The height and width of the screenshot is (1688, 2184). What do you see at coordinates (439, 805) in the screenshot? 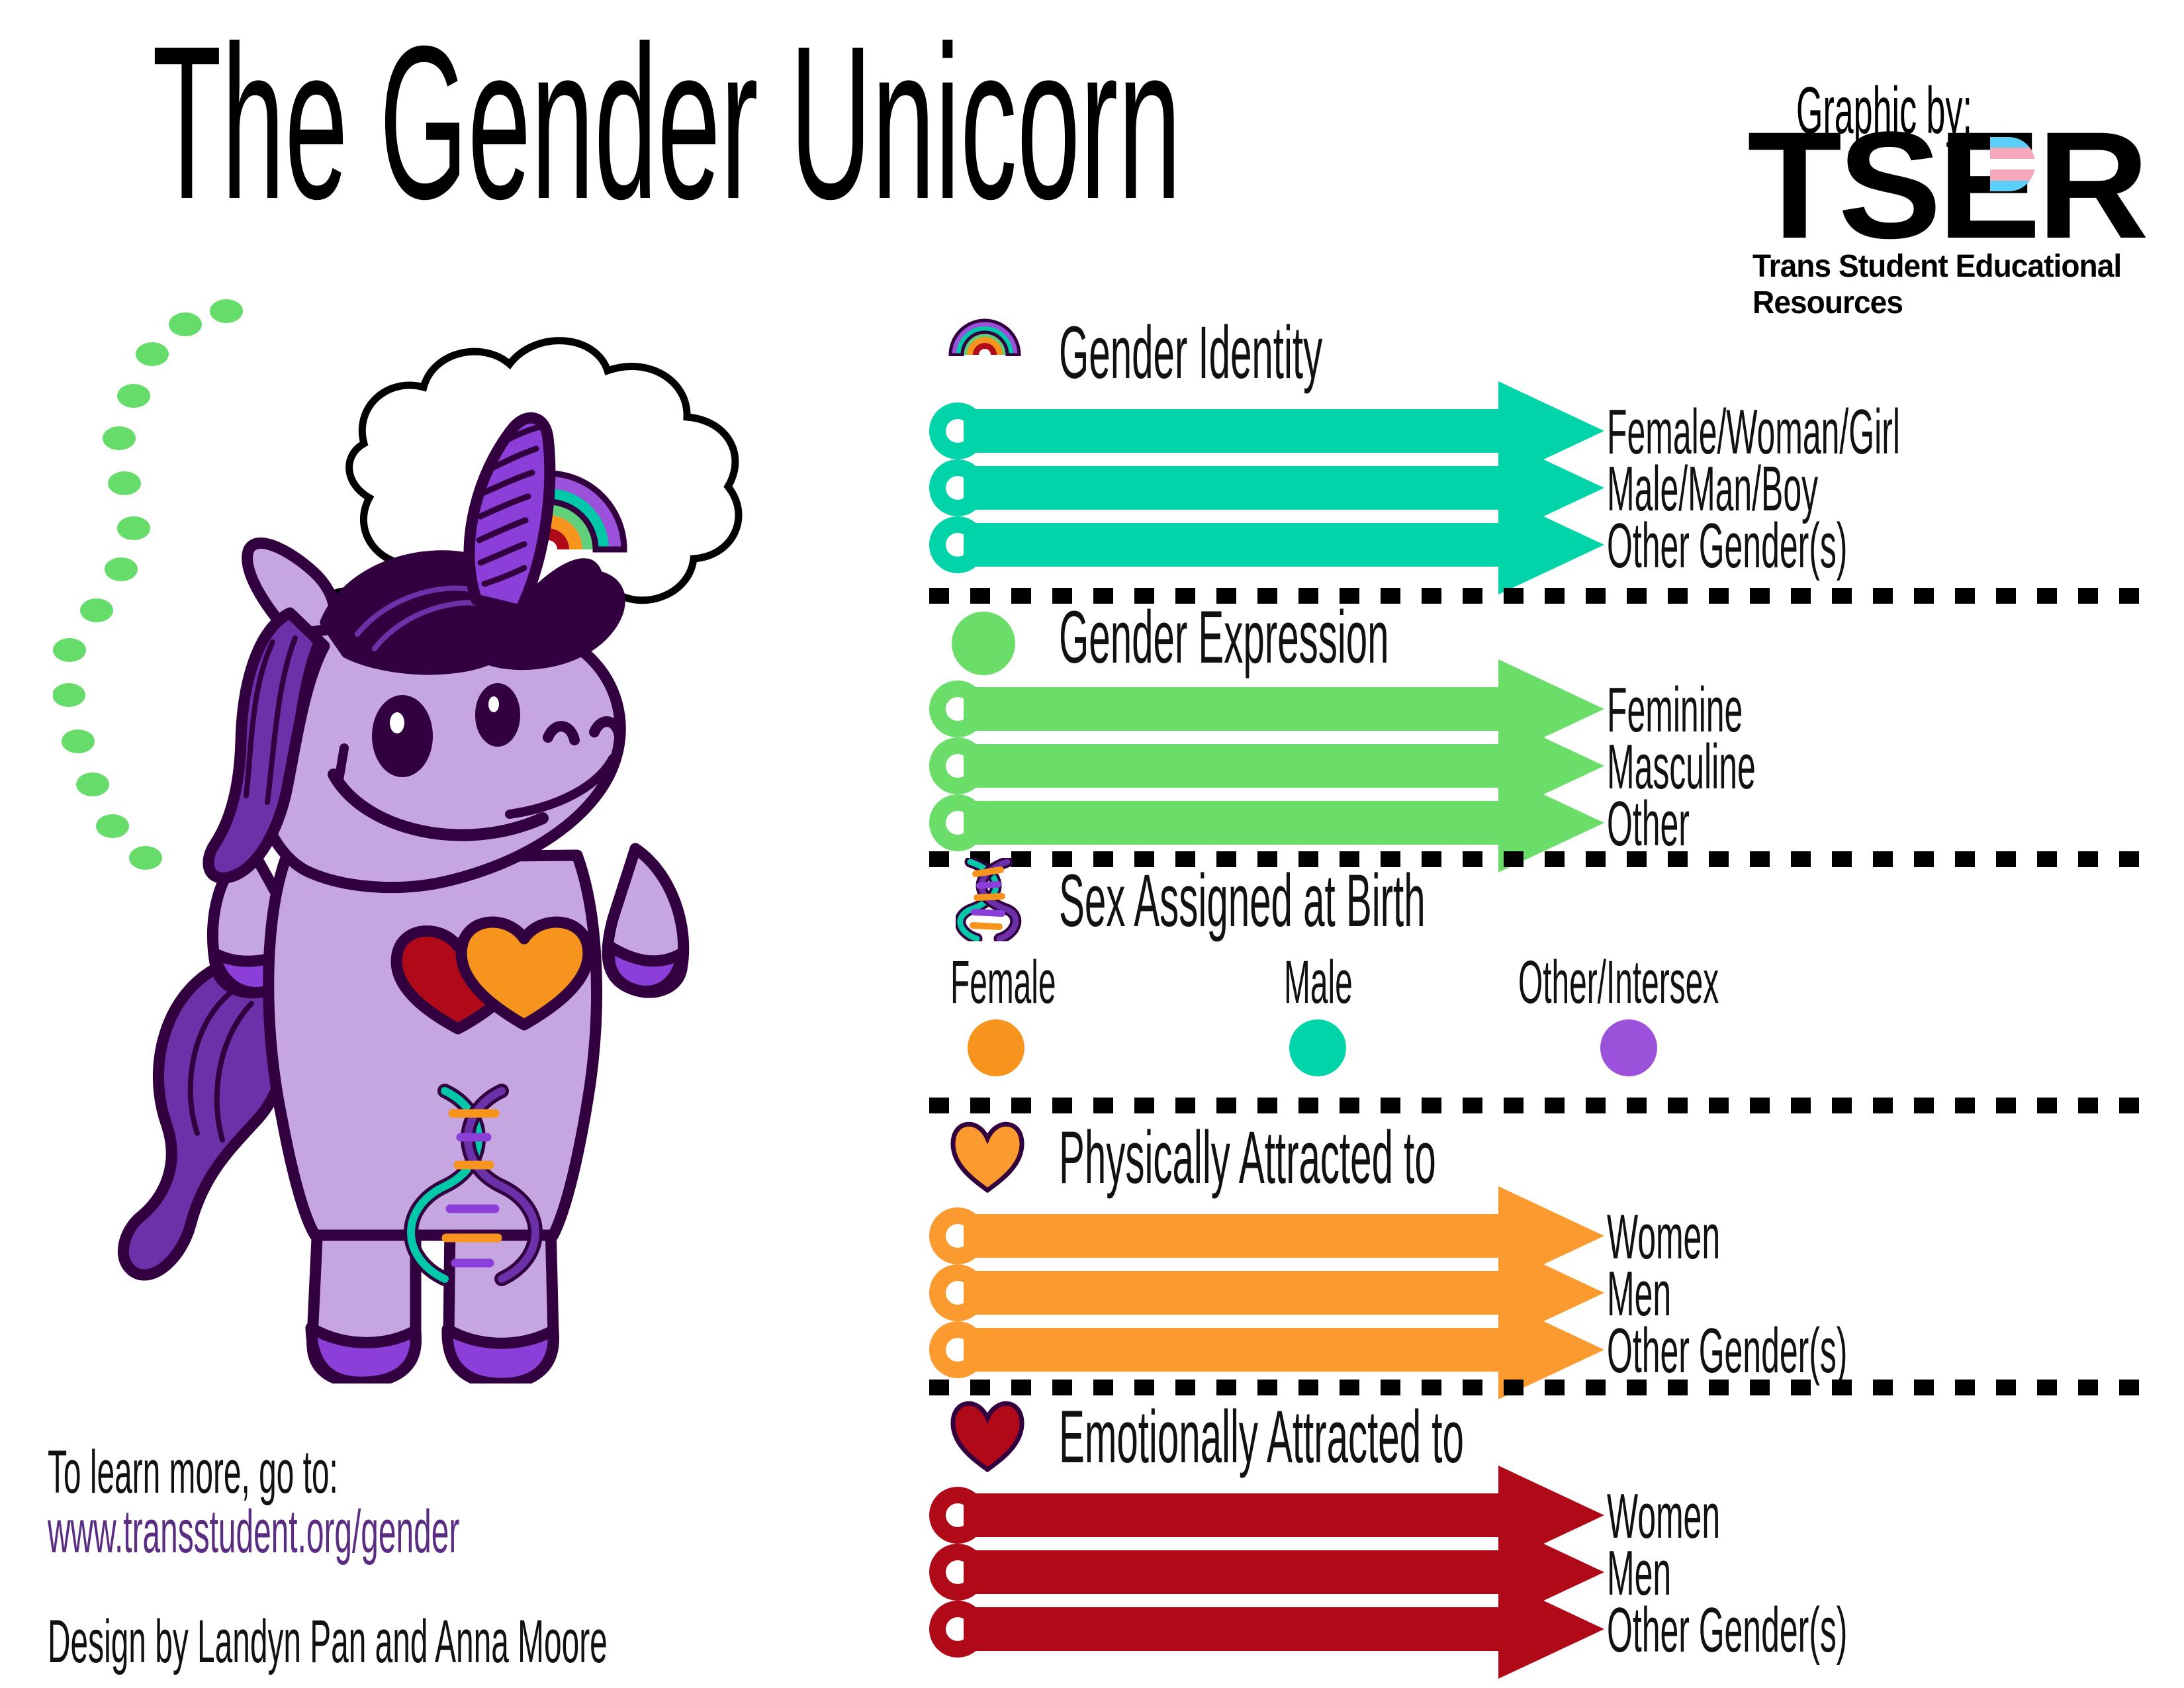
I see `unicorn-smile` at bounding box center [439, 805].